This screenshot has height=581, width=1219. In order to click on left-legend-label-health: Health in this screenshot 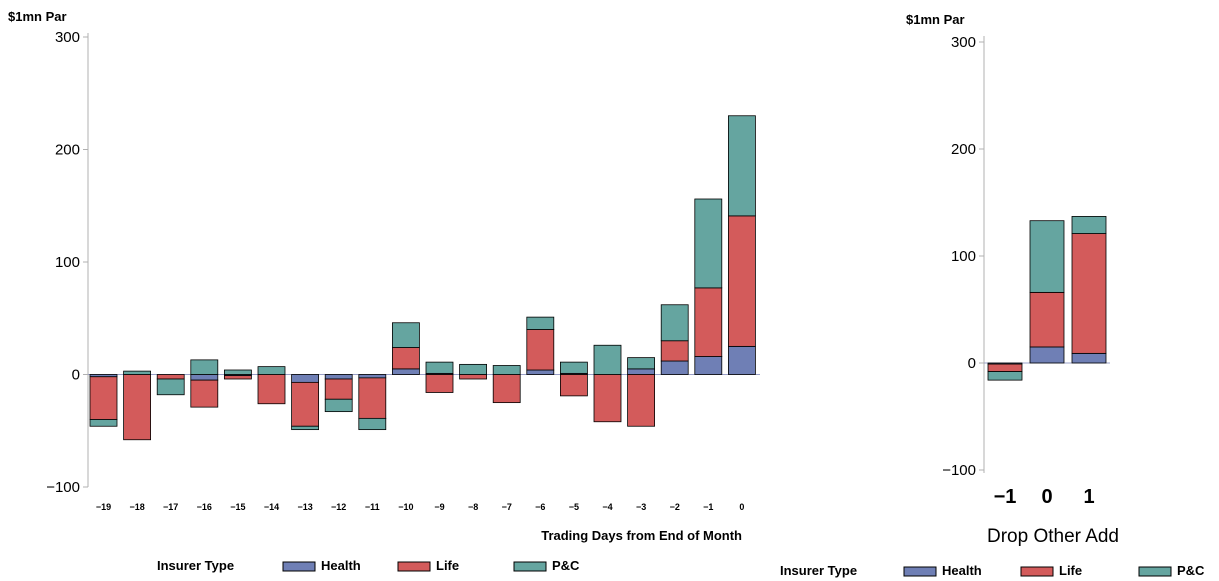, I will do `click(341, 565)`.